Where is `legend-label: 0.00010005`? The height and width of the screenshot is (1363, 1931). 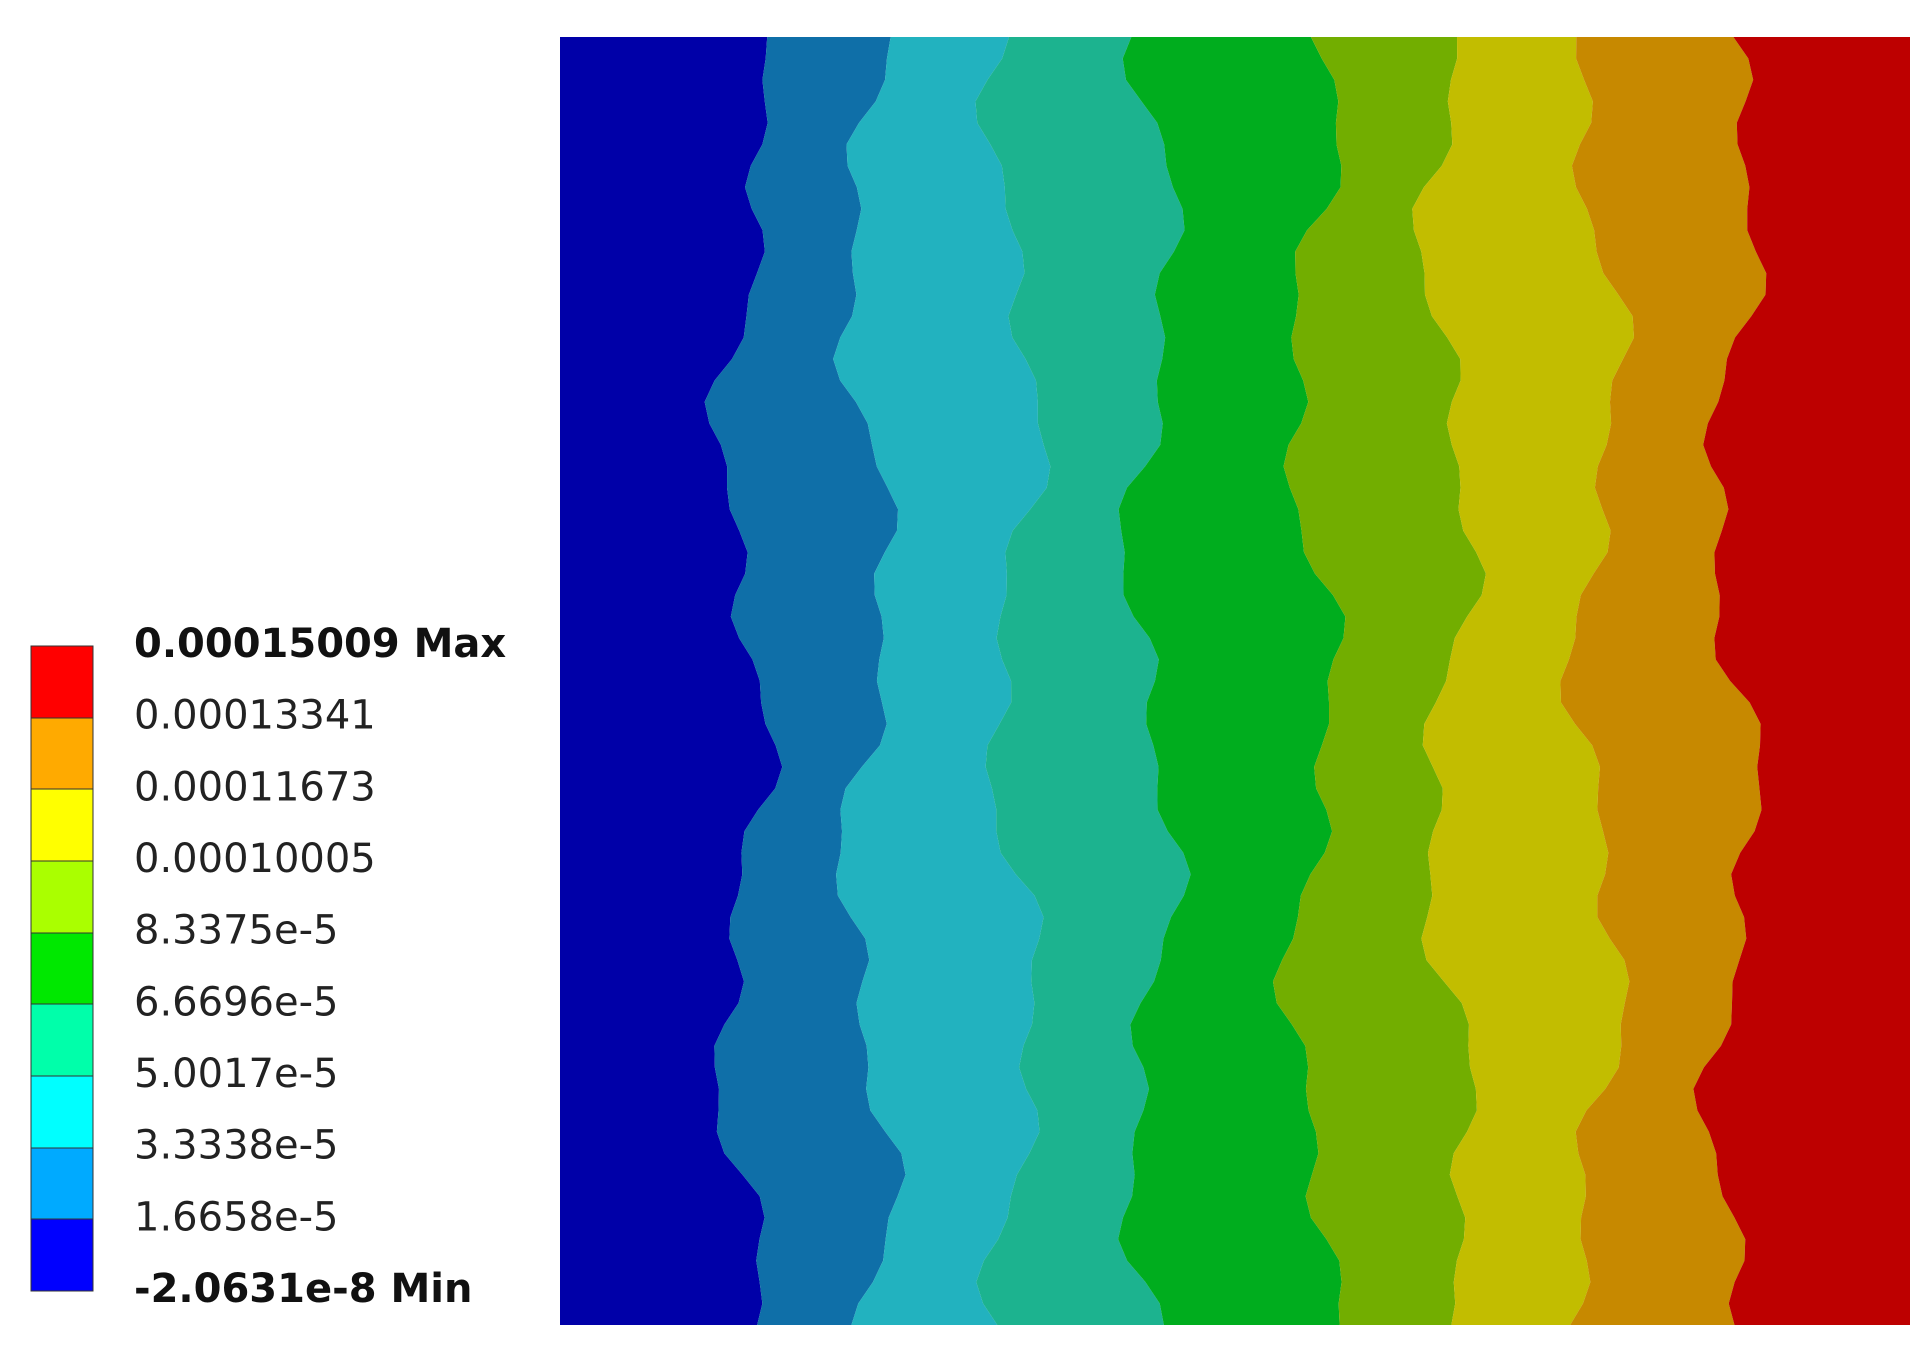 legend-label: 0.00010005 is located at coordinates (255, 859).